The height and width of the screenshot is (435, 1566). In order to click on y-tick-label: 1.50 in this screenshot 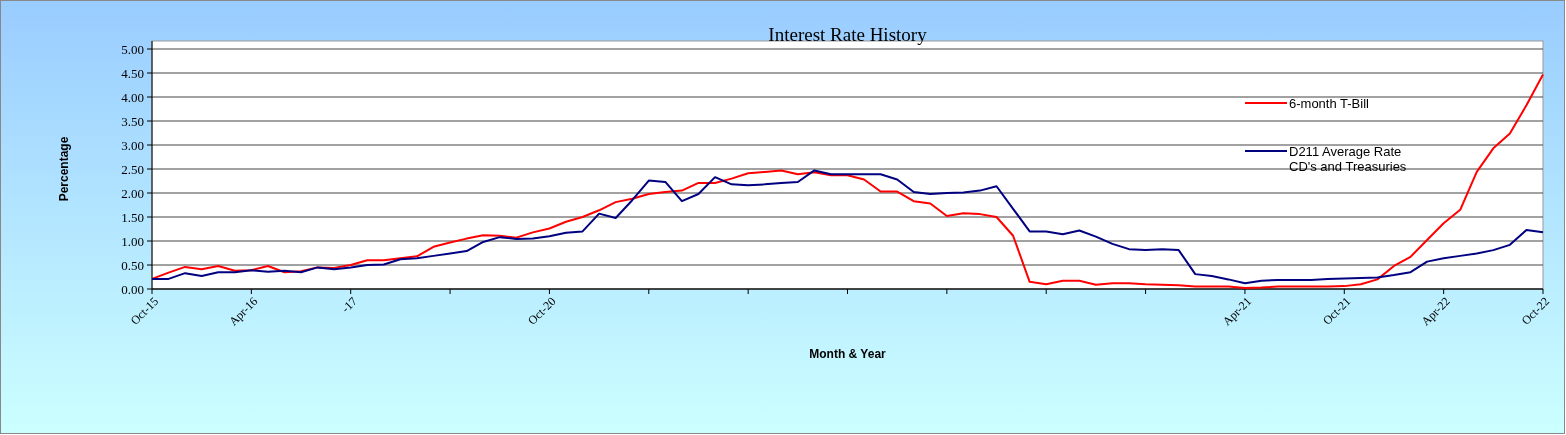, I will do `click(132, 217)`.